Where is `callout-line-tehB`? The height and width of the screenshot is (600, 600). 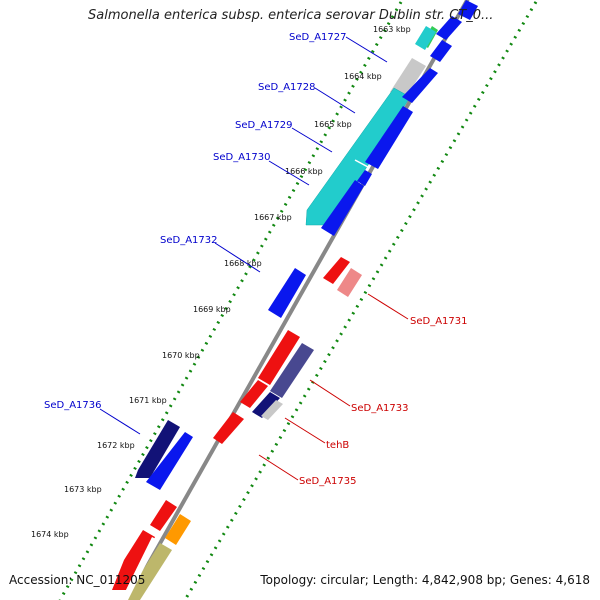 callout-line-tehB is located at coordinates (305, 430).